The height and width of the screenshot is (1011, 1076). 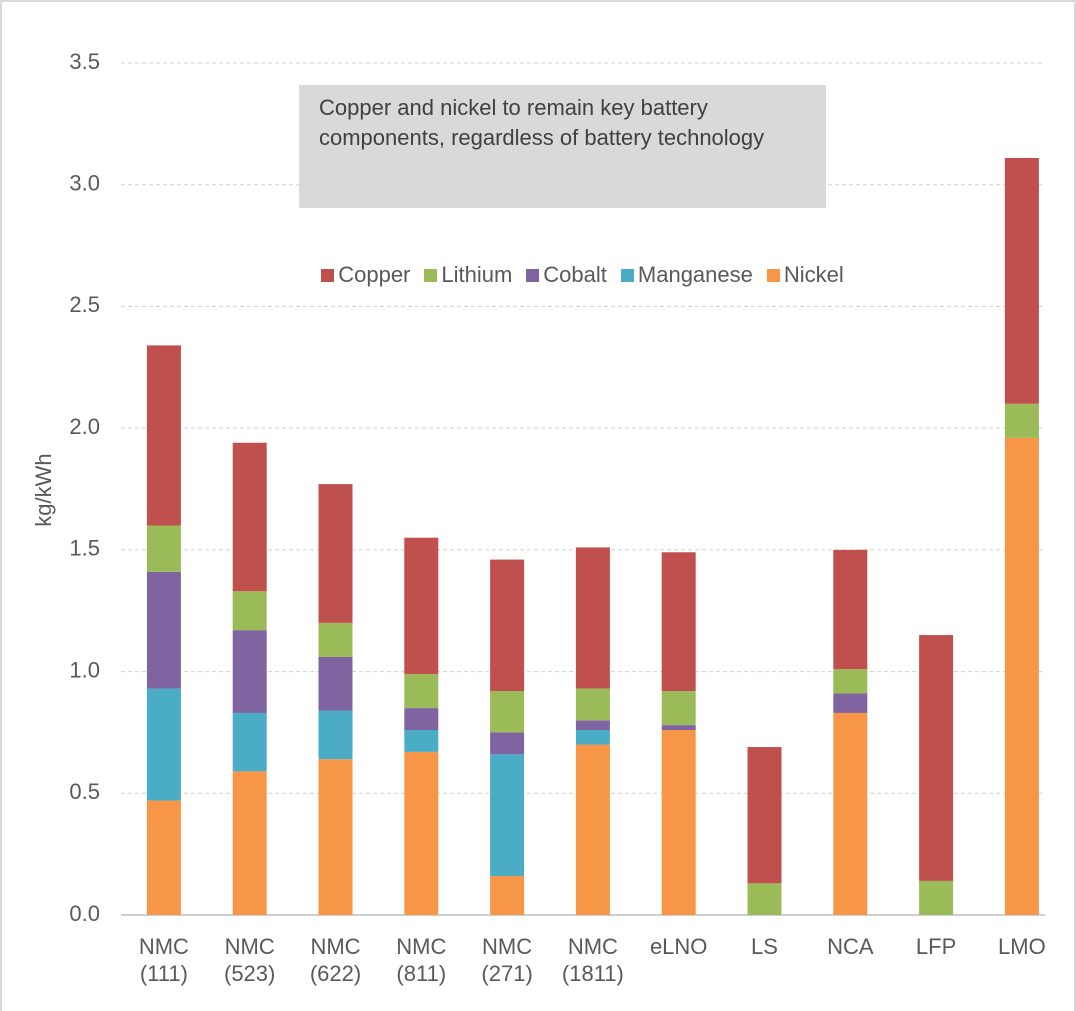 What do you see at coordinates (250, 960) in the screenshot?
I see `x-tick-label: NMC (523)` at bounding box center [250, 960].